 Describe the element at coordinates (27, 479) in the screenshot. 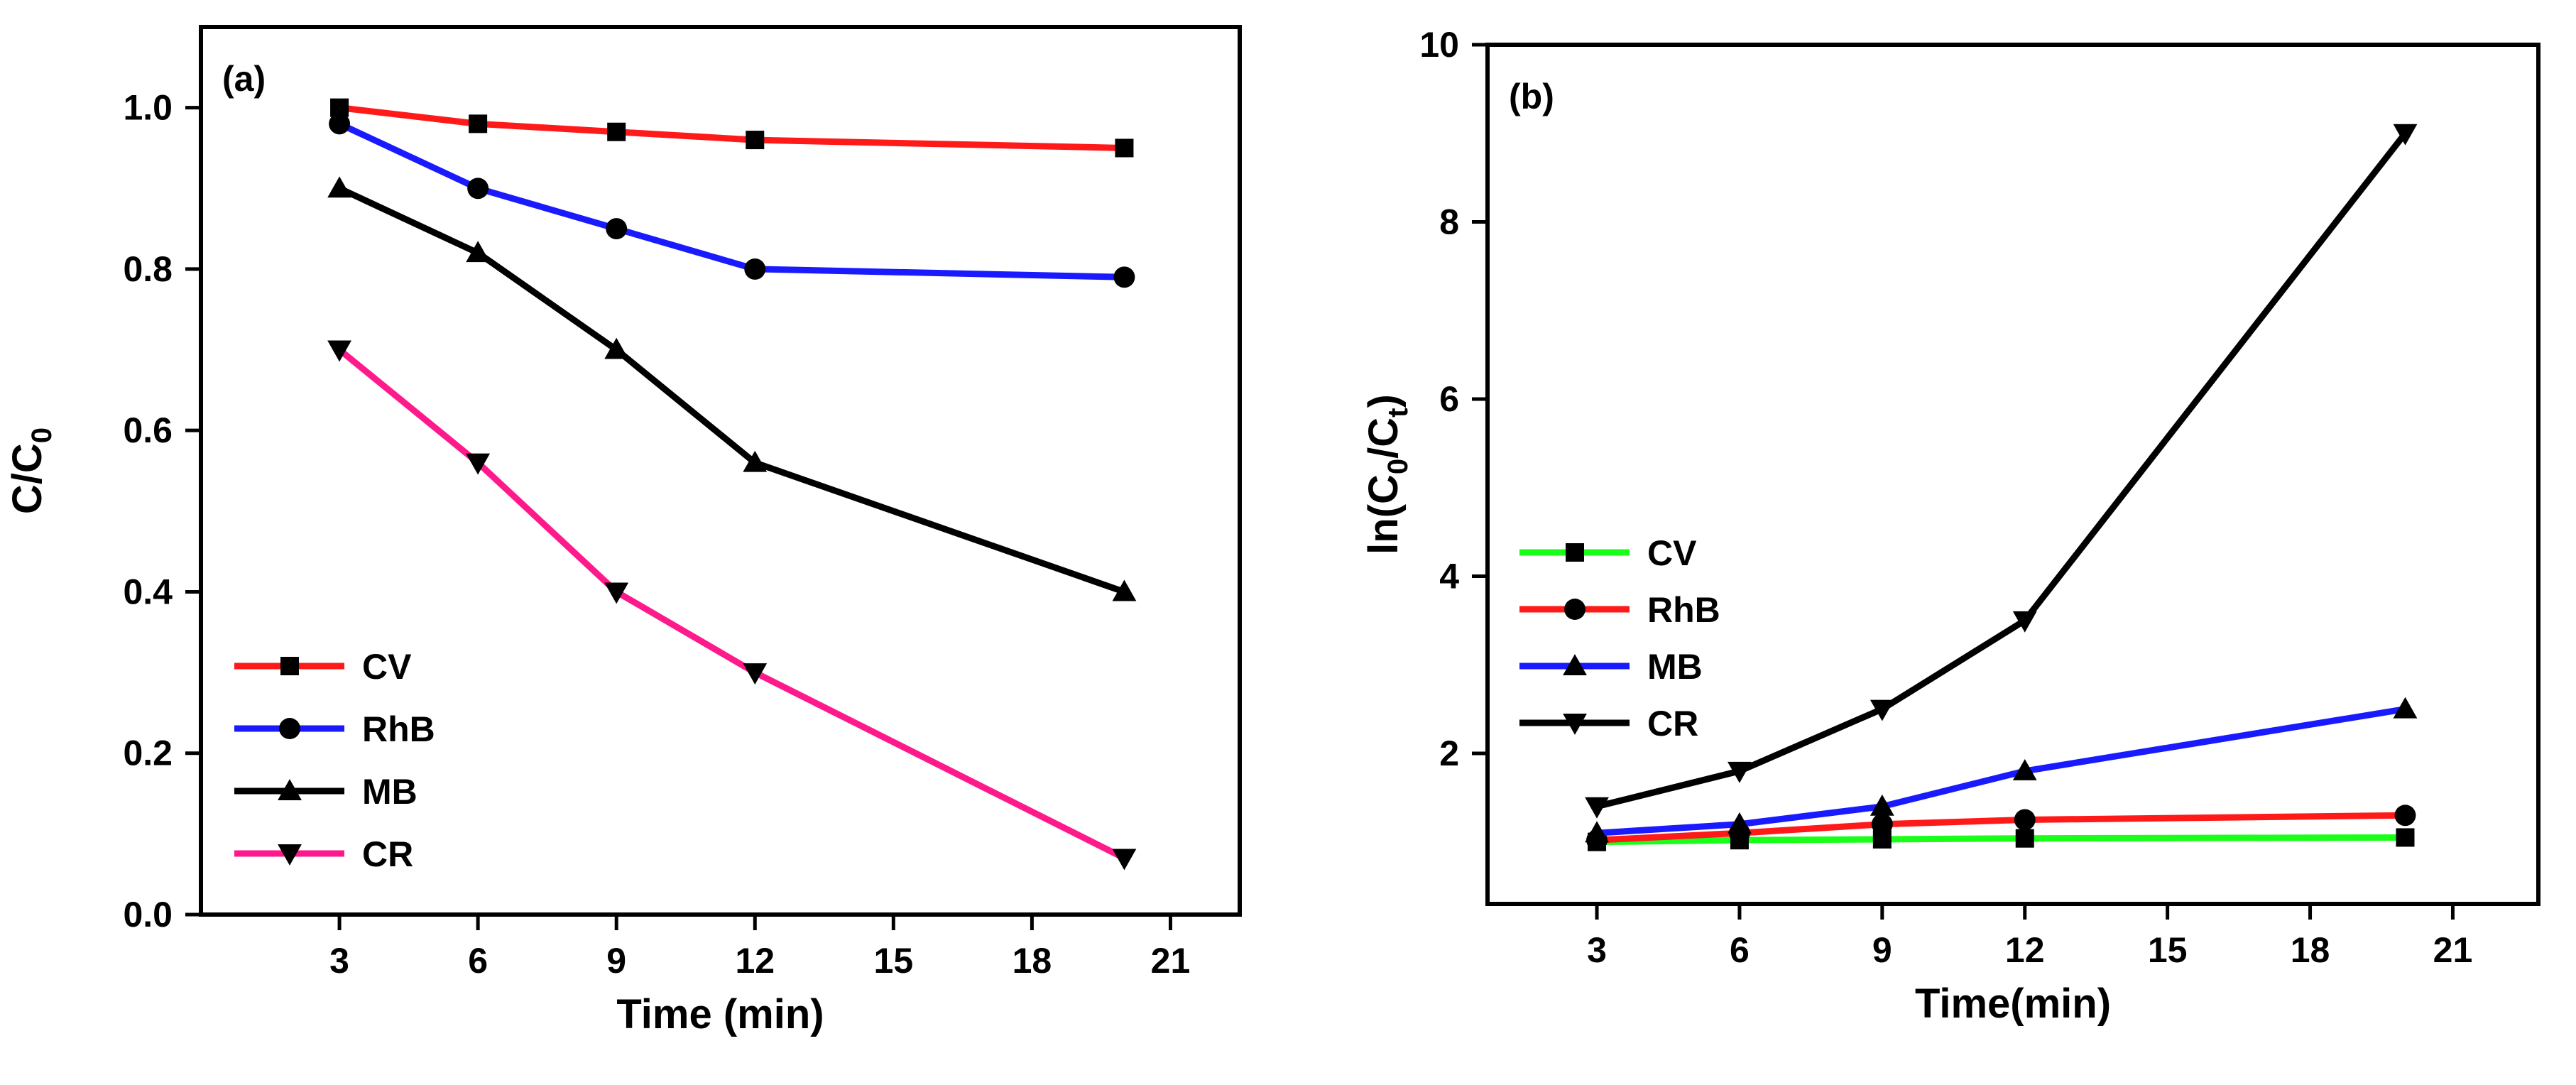

I see `label-part: C/C` at that location.